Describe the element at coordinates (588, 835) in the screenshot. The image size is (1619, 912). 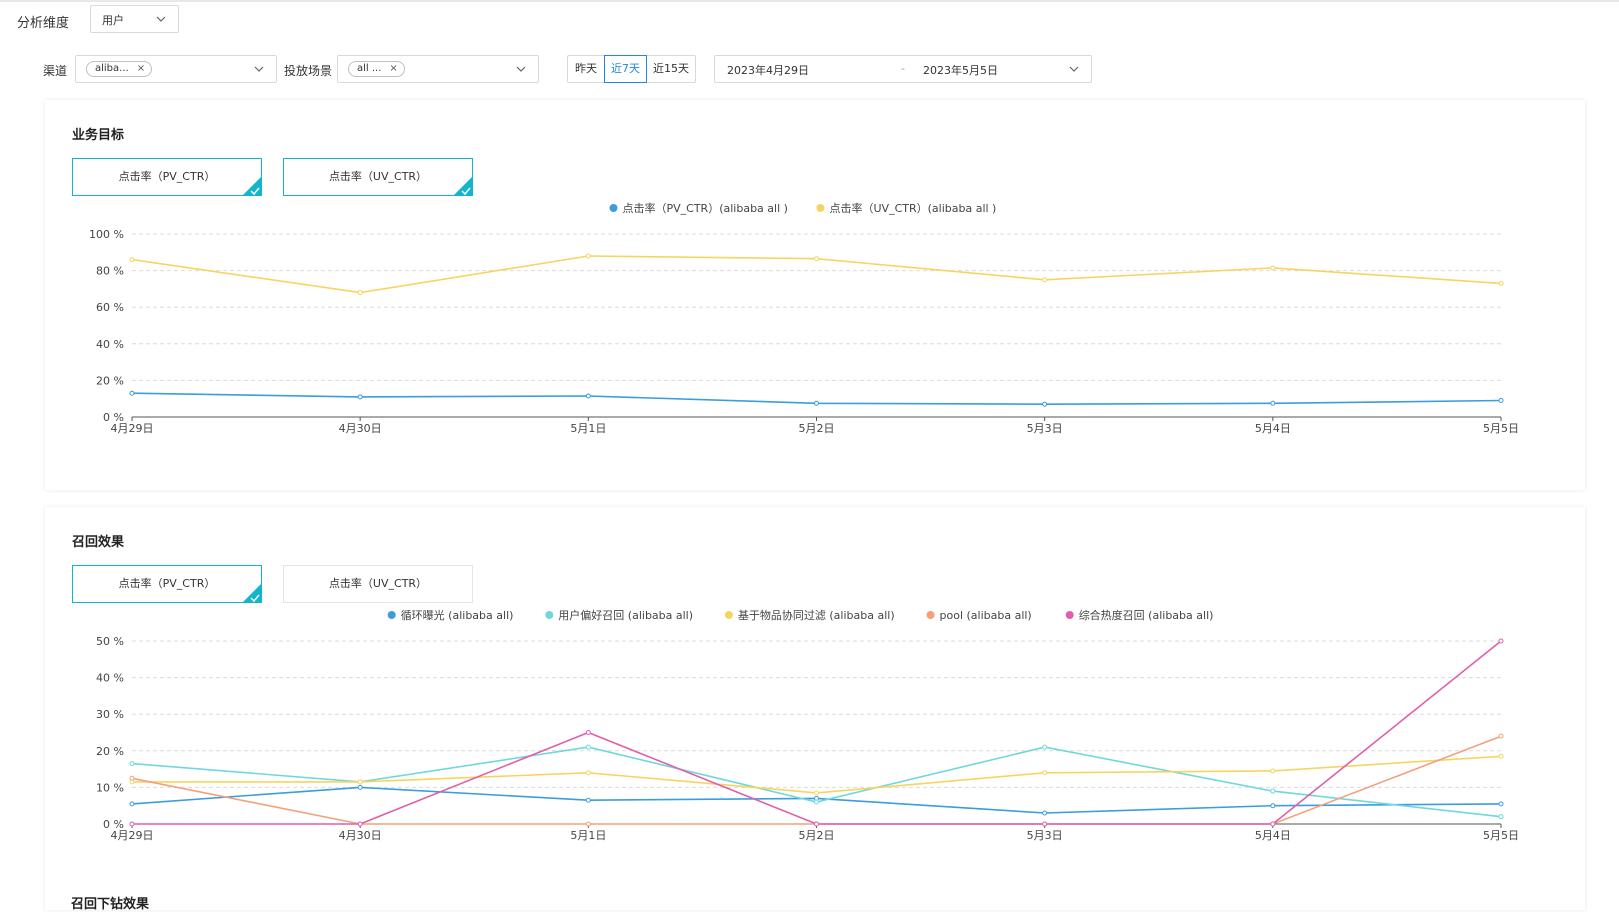
I see `x-tick-label: 5月1日` at that location.